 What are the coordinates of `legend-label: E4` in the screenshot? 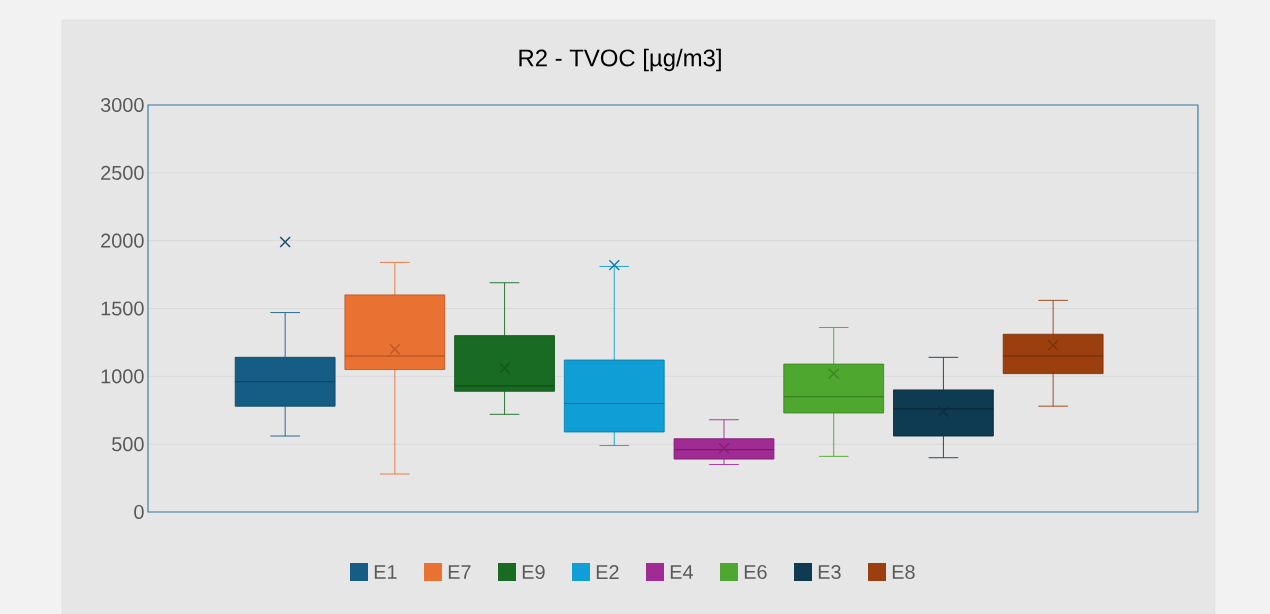 It's located at (681, 572).